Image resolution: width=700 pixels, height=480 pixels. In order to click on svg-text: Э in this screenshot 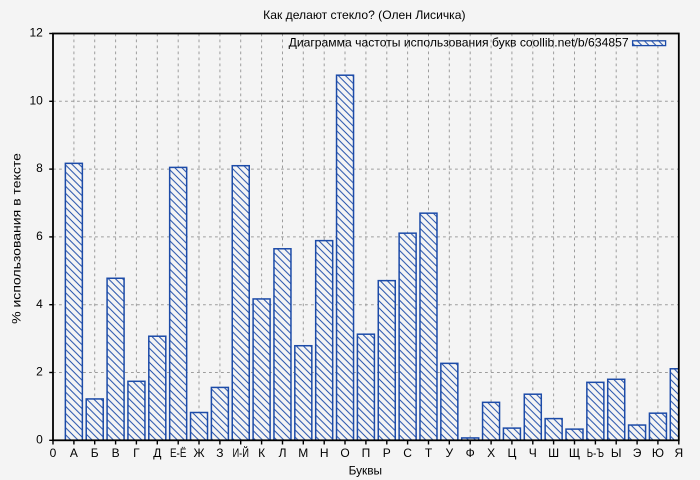, I will do `click(637, 453)`.